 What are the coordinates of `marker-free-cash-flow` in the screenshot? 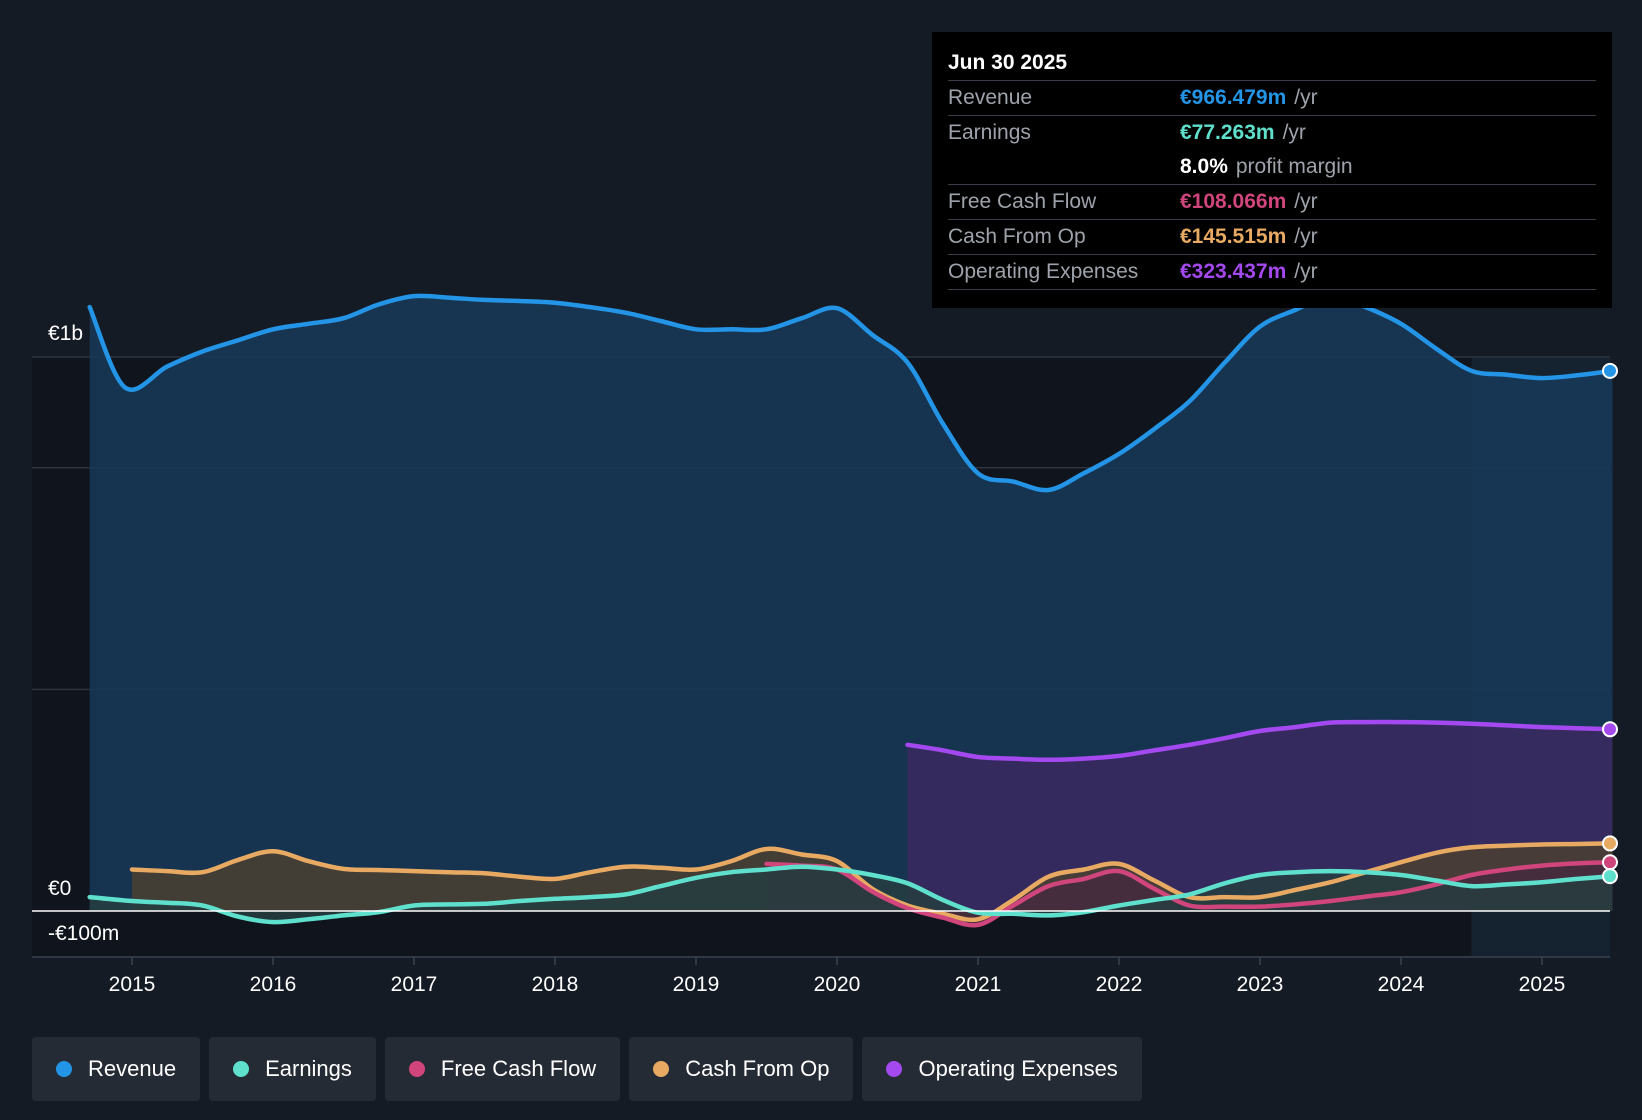 It's located at (1610, 862).